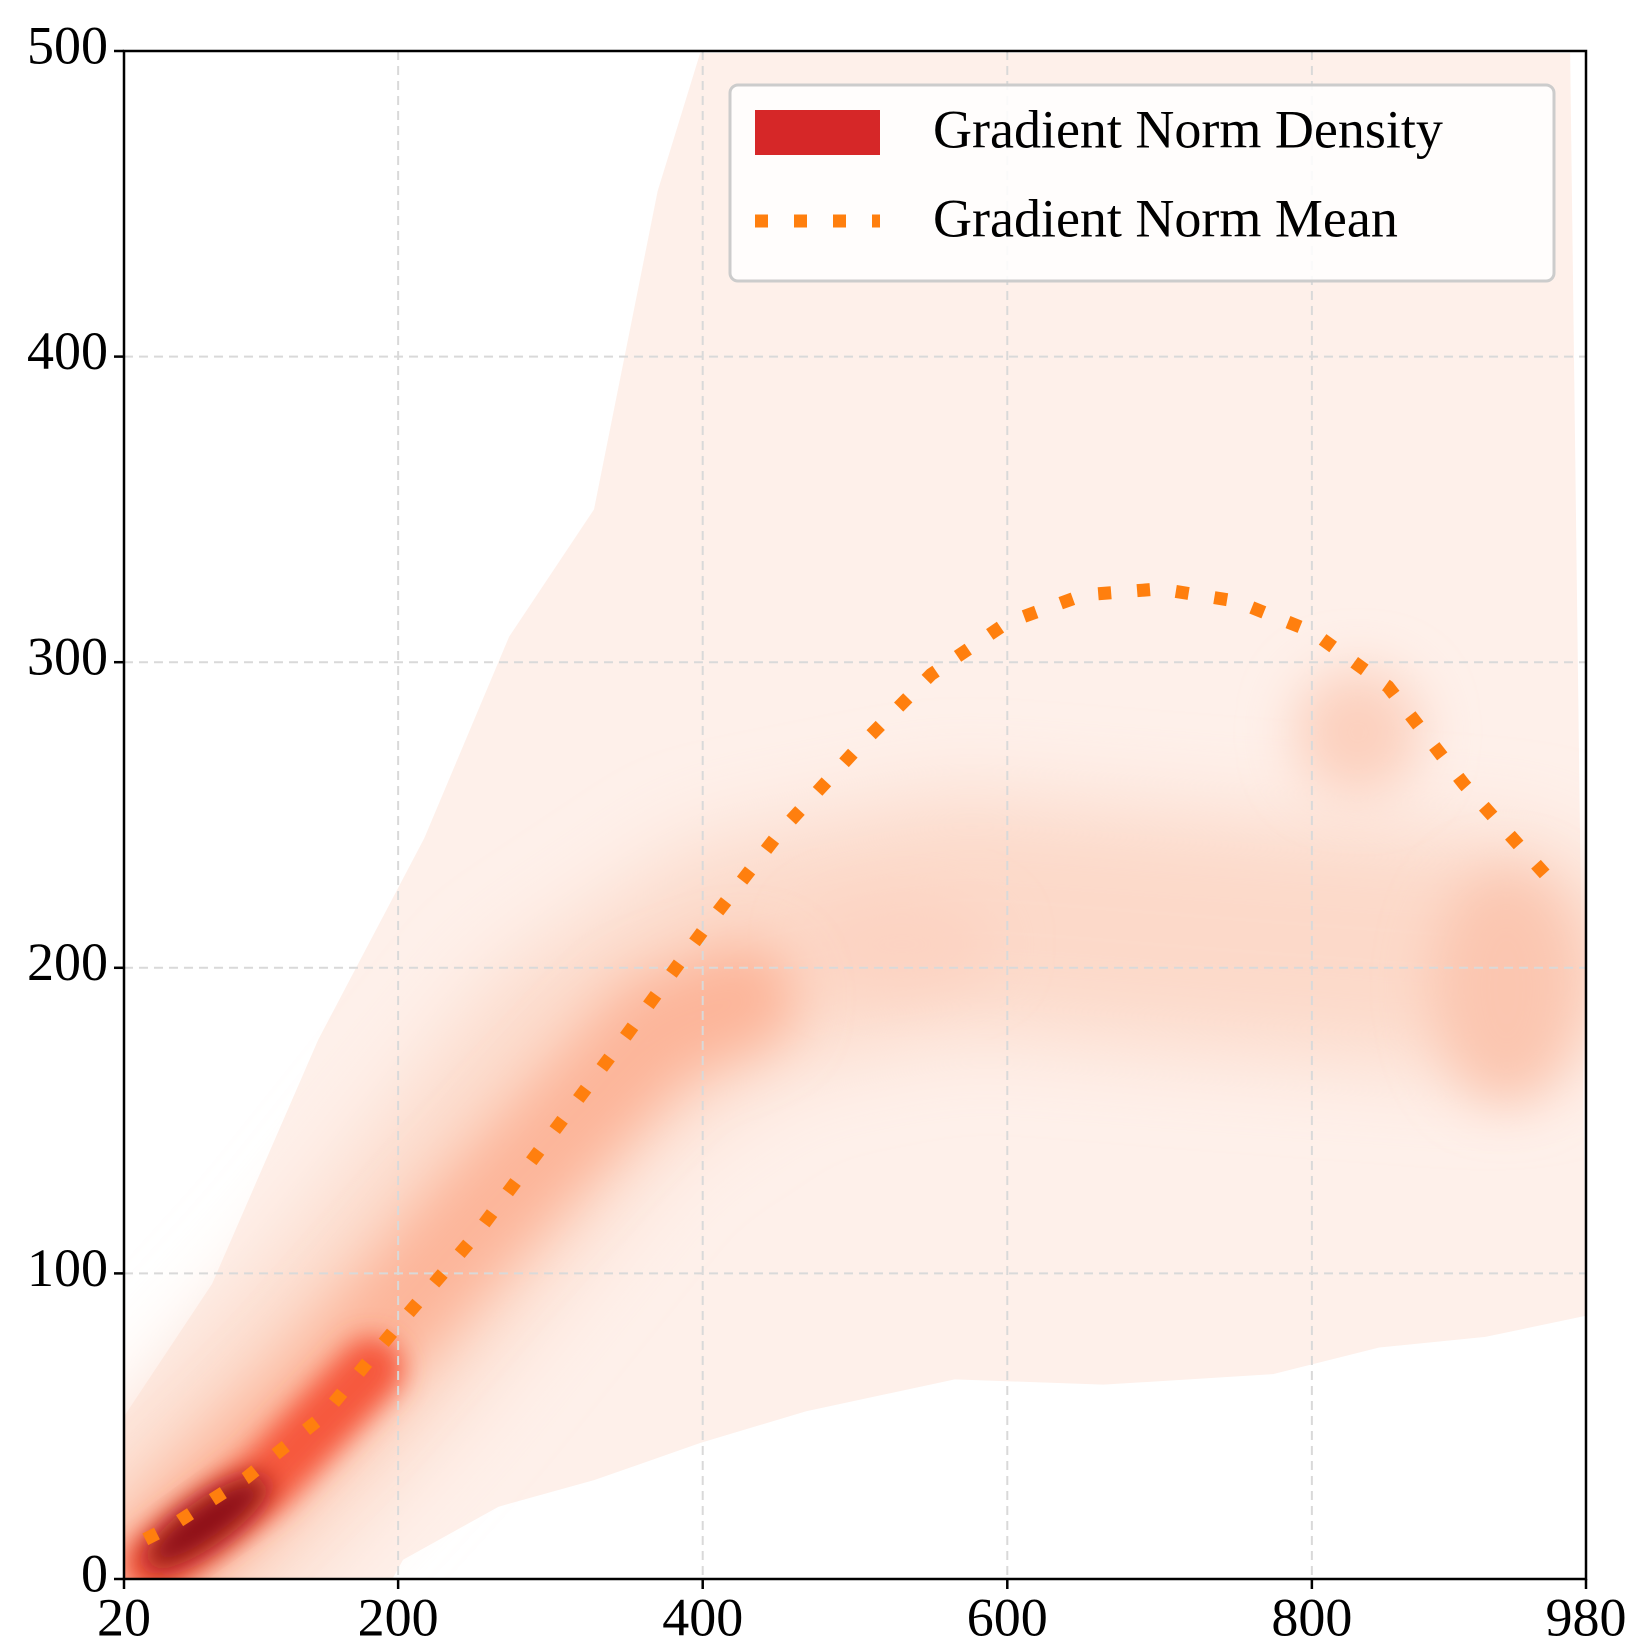 This screenshot has height=1636, width=1645. Describe the element at coordinates (702, 1611) in the screenshot. I see `x-tick-label: 400` at that location.